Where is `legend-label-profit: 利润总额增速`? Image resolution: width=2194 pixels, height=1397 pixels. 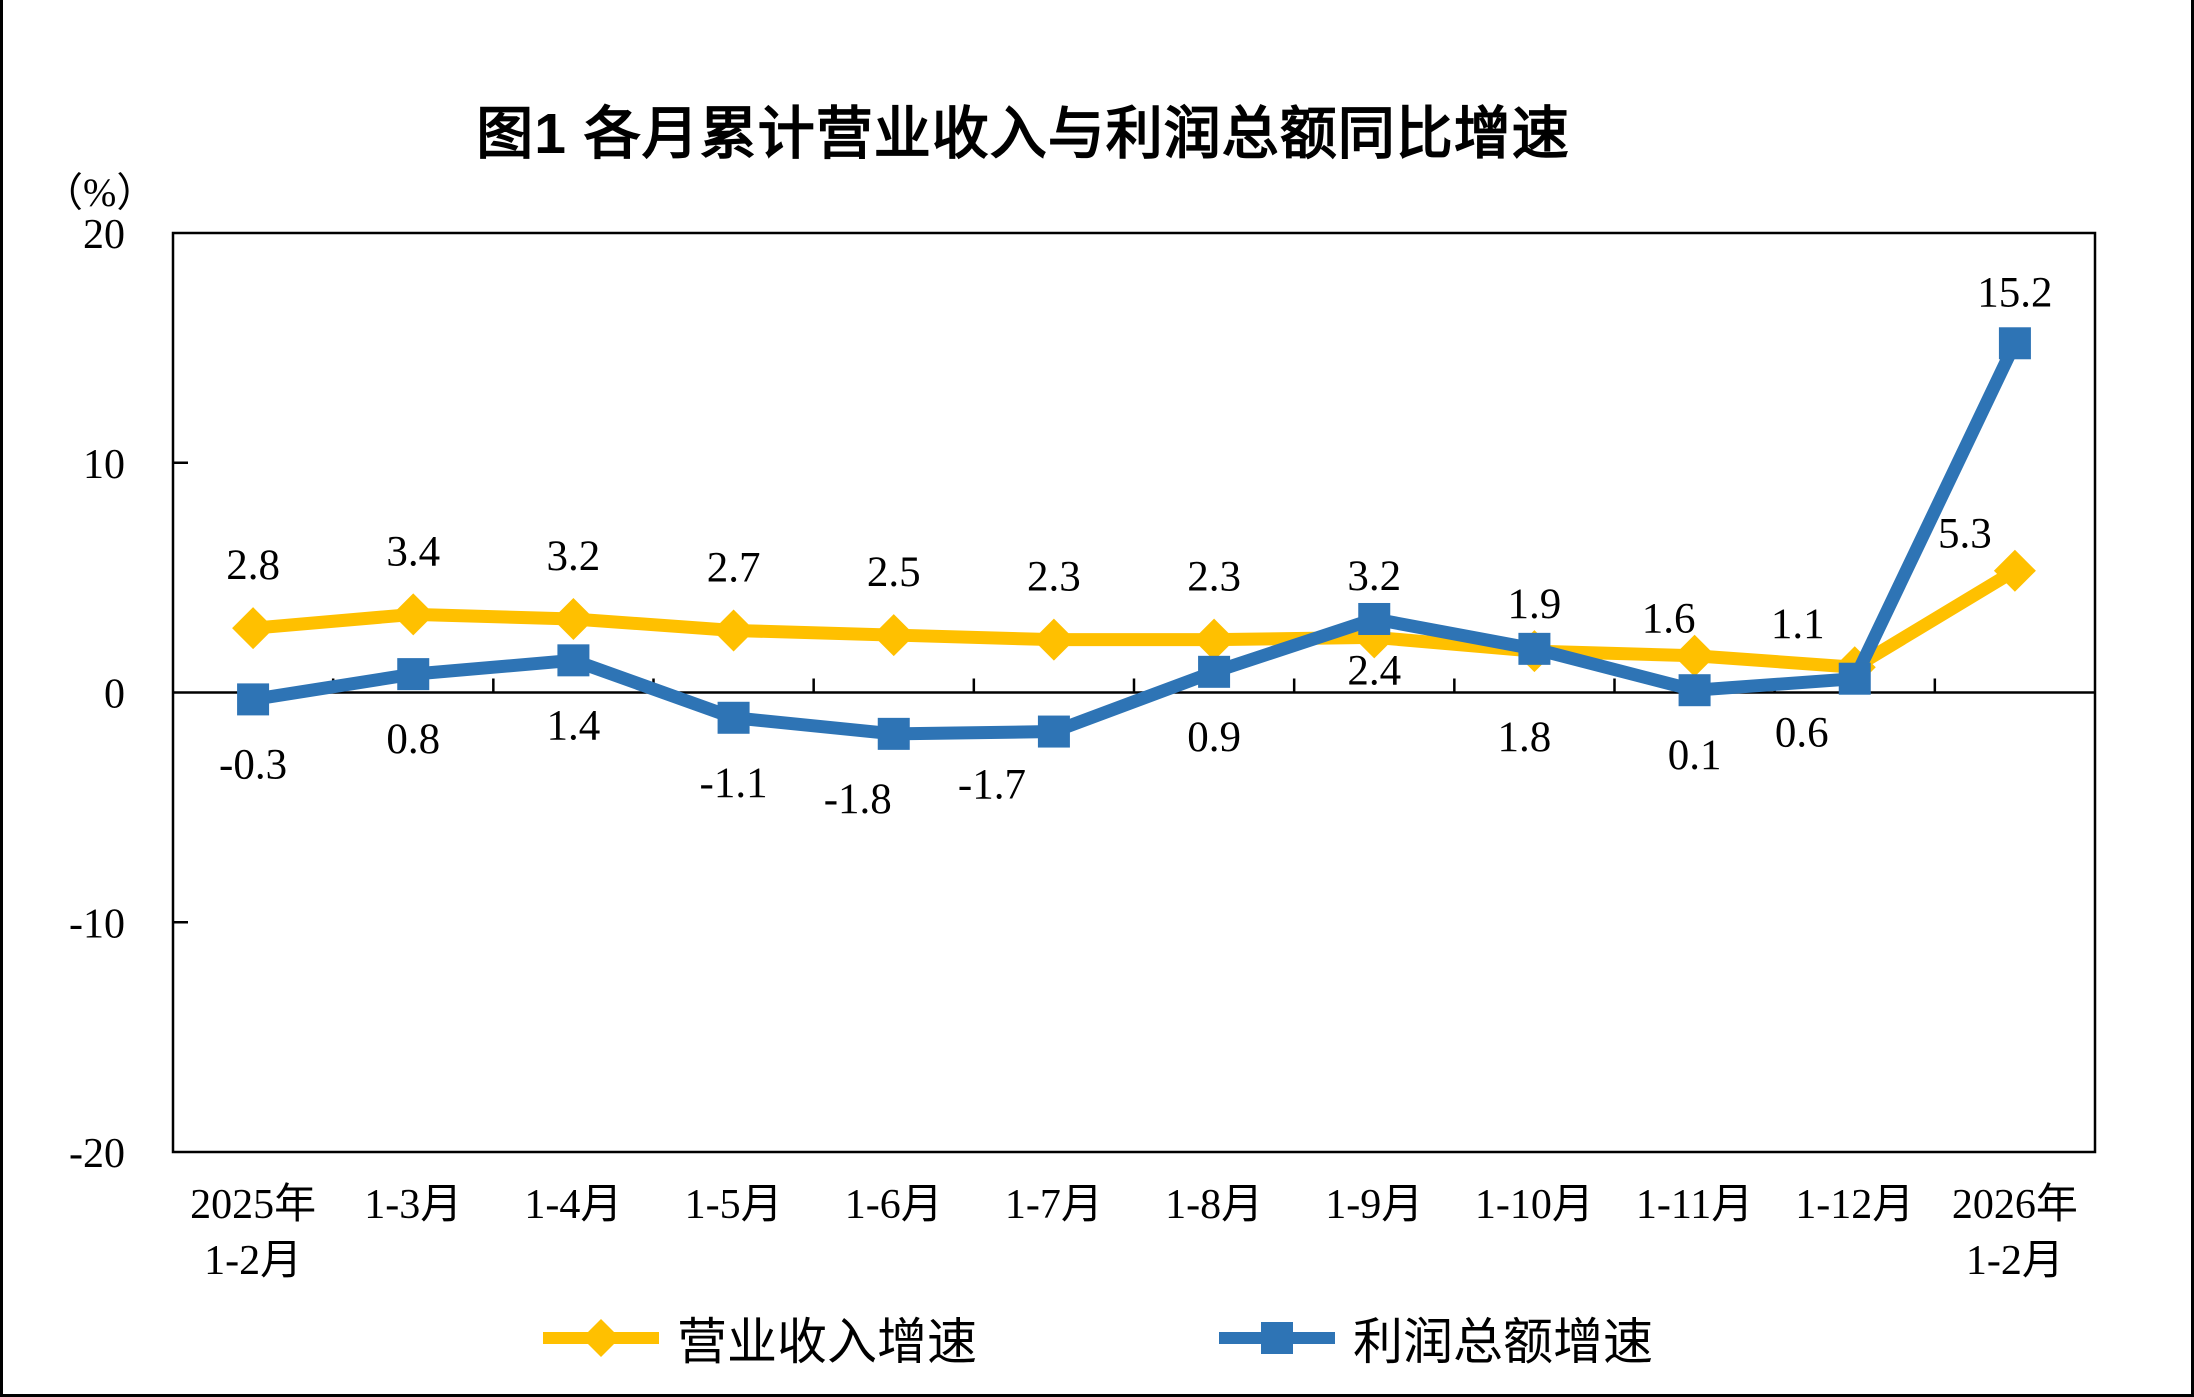 legend-label-profit: 利润总额增速 is located at coordinates (1503, 1342).